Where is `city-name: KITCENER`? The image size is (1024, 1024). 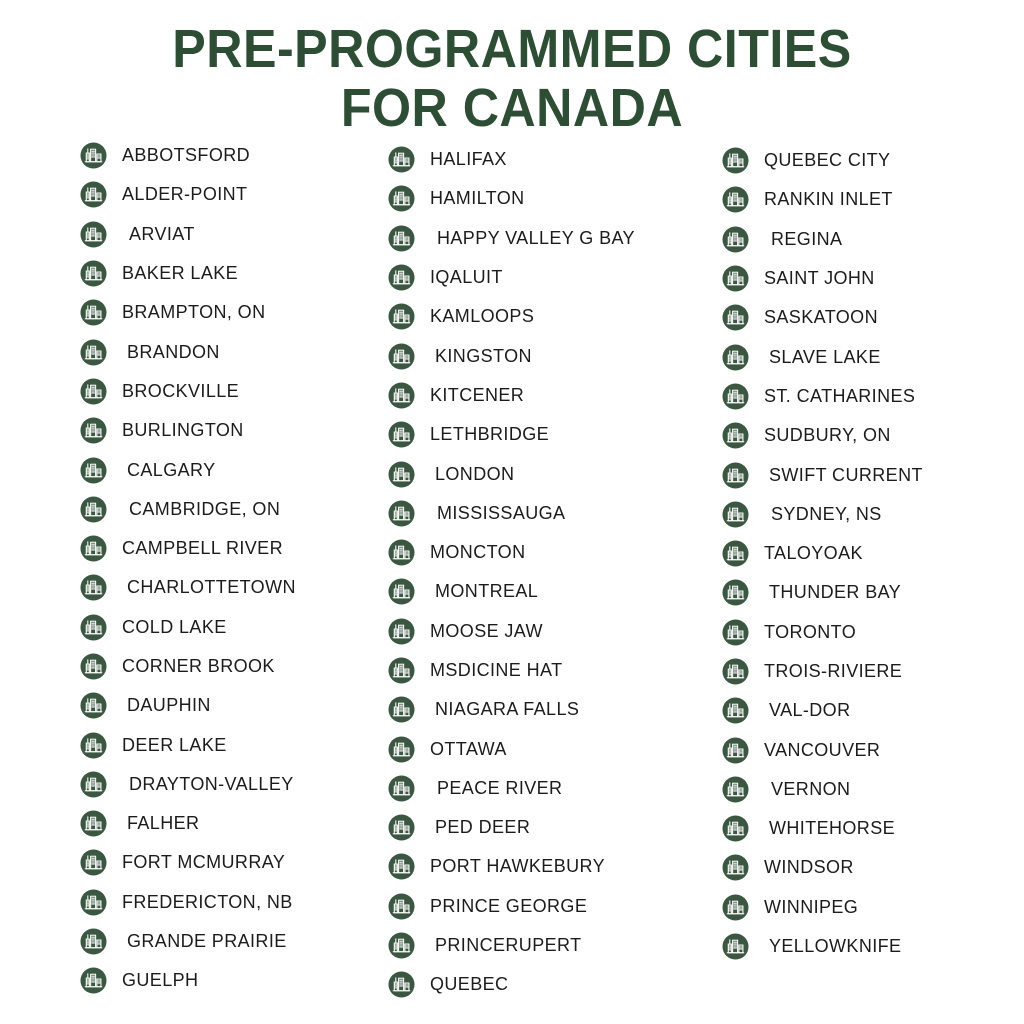 city-name: KITCENER is located at coordinates (477, 394).